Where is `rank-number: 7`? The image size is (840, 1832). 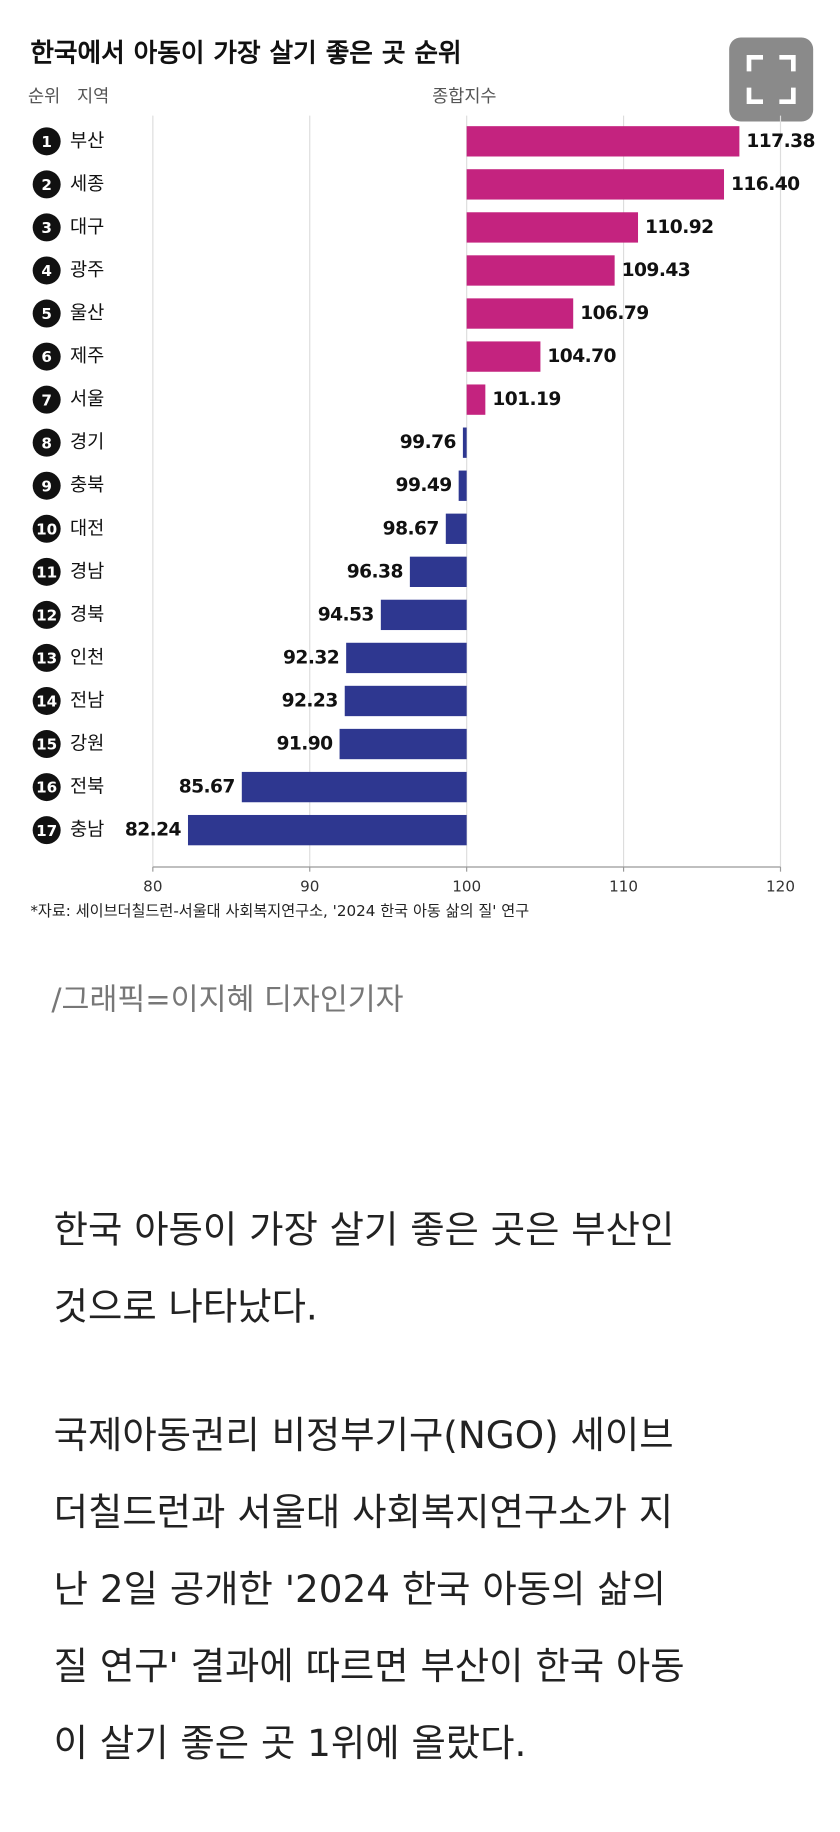
rank-number: 7 is located at coordinates (46, 400).